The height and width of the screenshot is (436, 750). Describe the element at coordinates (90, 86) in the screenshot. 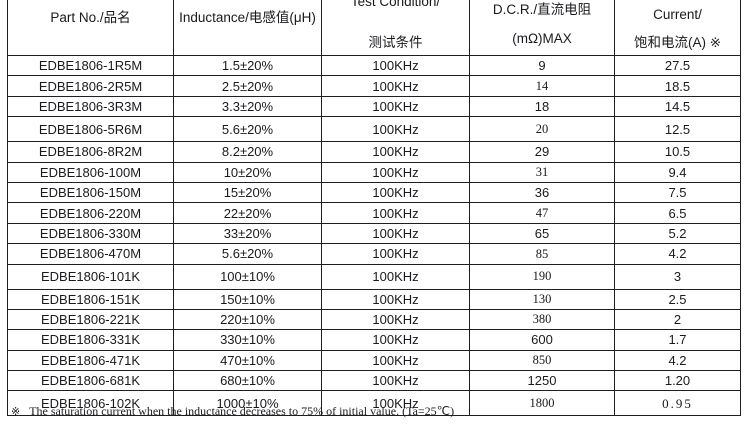

I see `part-no-cell: EDBE1806-2R5M` at that location.